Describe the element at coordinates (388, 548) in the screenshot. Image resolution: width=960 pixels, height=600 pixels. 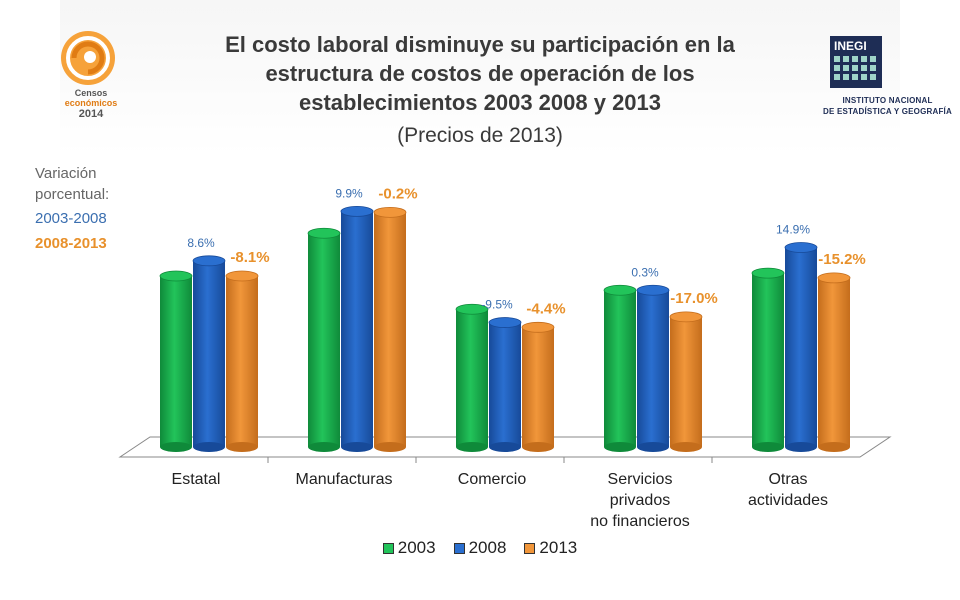
I see `legend-swatch-2003` at that location.